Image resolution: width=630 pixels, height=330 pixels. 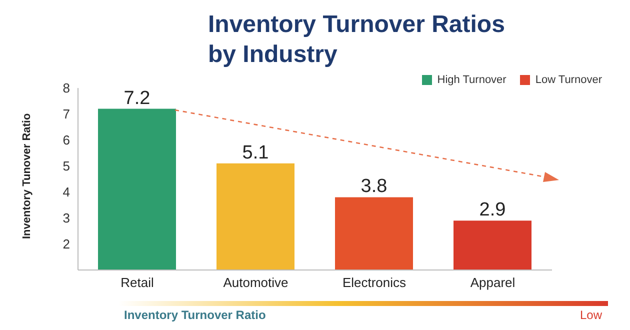 I want to click on y-tick-label: 6, so click(x=66, y=140).